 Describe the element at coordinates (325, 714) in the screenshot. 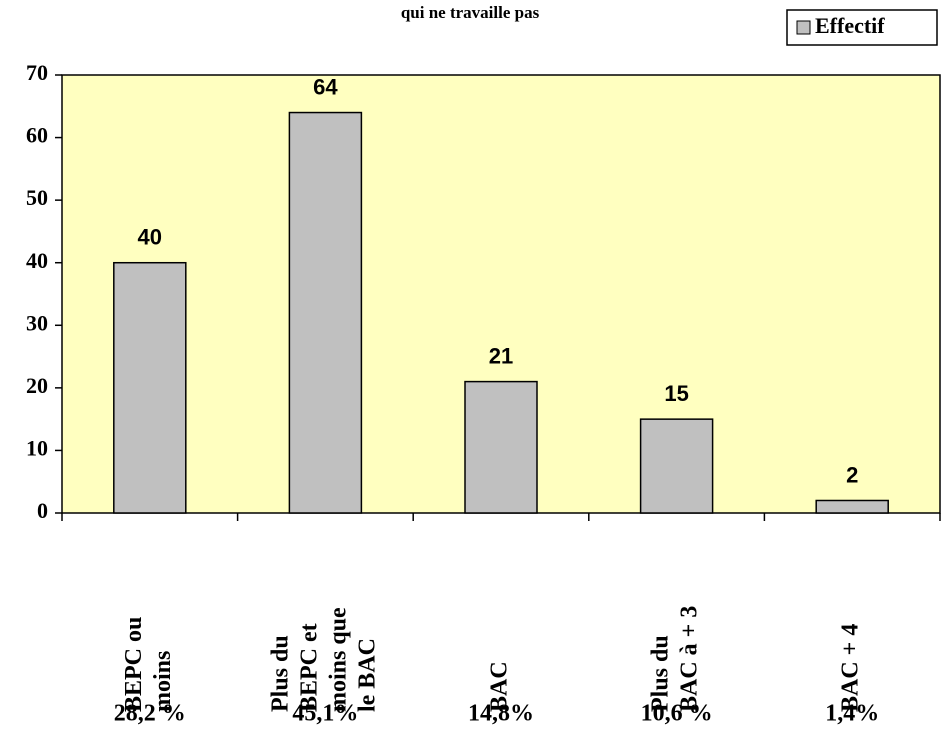

I see `percent-label: 45,1%` at that location.